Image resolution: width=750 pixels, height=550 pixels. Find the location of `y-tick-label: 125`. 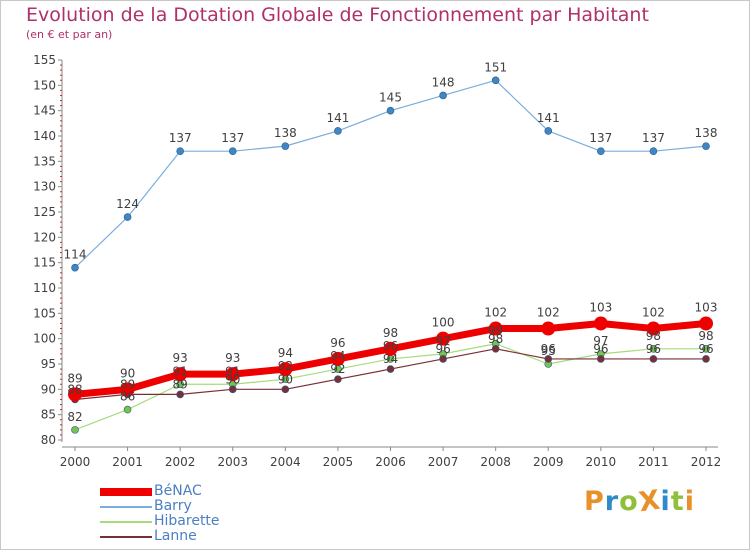

y-tick-label: 125 is located at coordinates (44, 212).